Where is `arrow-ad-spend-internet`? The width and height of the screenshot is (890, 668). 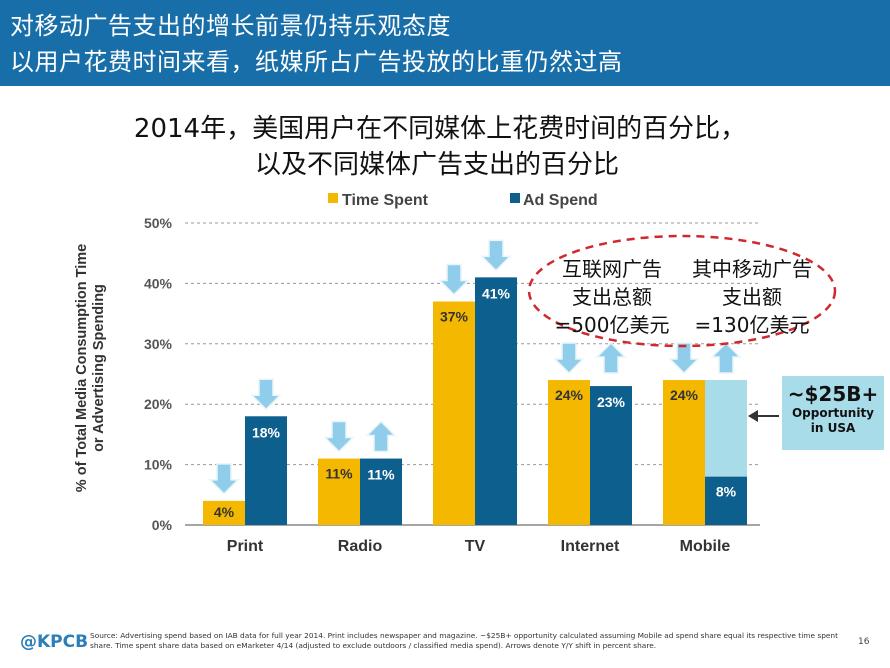
arrow-ad-spend-internet is located at coordinates (611, 357).